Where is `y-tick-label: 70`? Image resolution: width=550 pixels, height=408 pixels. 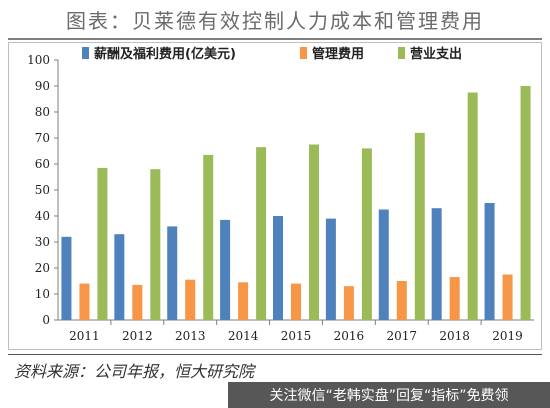 y-tick-label: 70 is located at coordinates (42, 138).